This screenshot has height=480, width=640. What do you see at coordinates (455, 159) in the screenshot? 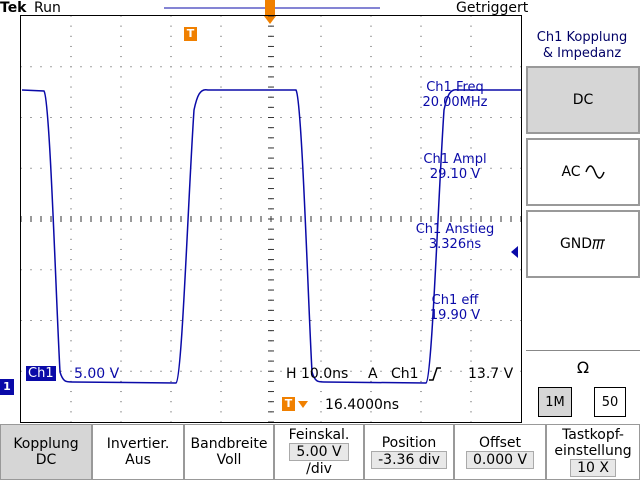
I see `measurement-label: Ch1 Ampl` at bounding box center [455, 159].